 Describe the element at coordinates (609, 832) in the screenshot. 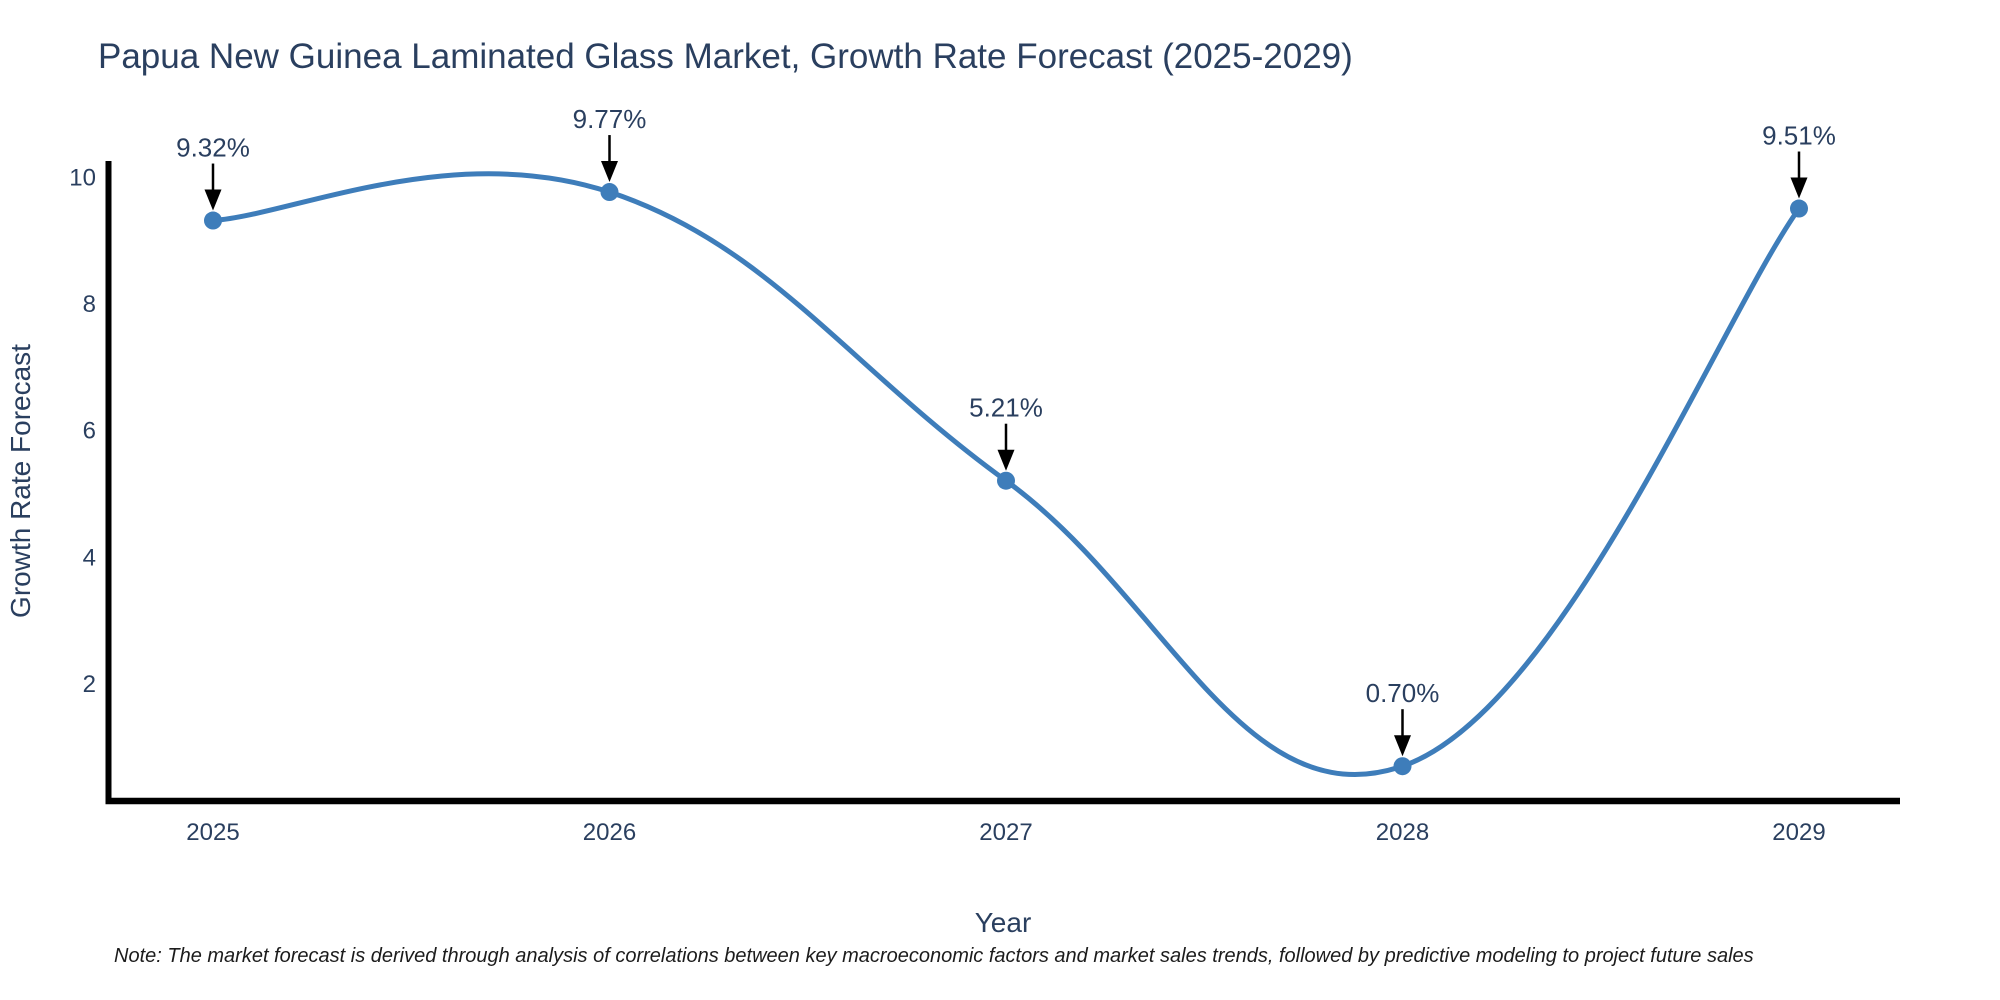

I see `x-tick-label: 2026` at that location.